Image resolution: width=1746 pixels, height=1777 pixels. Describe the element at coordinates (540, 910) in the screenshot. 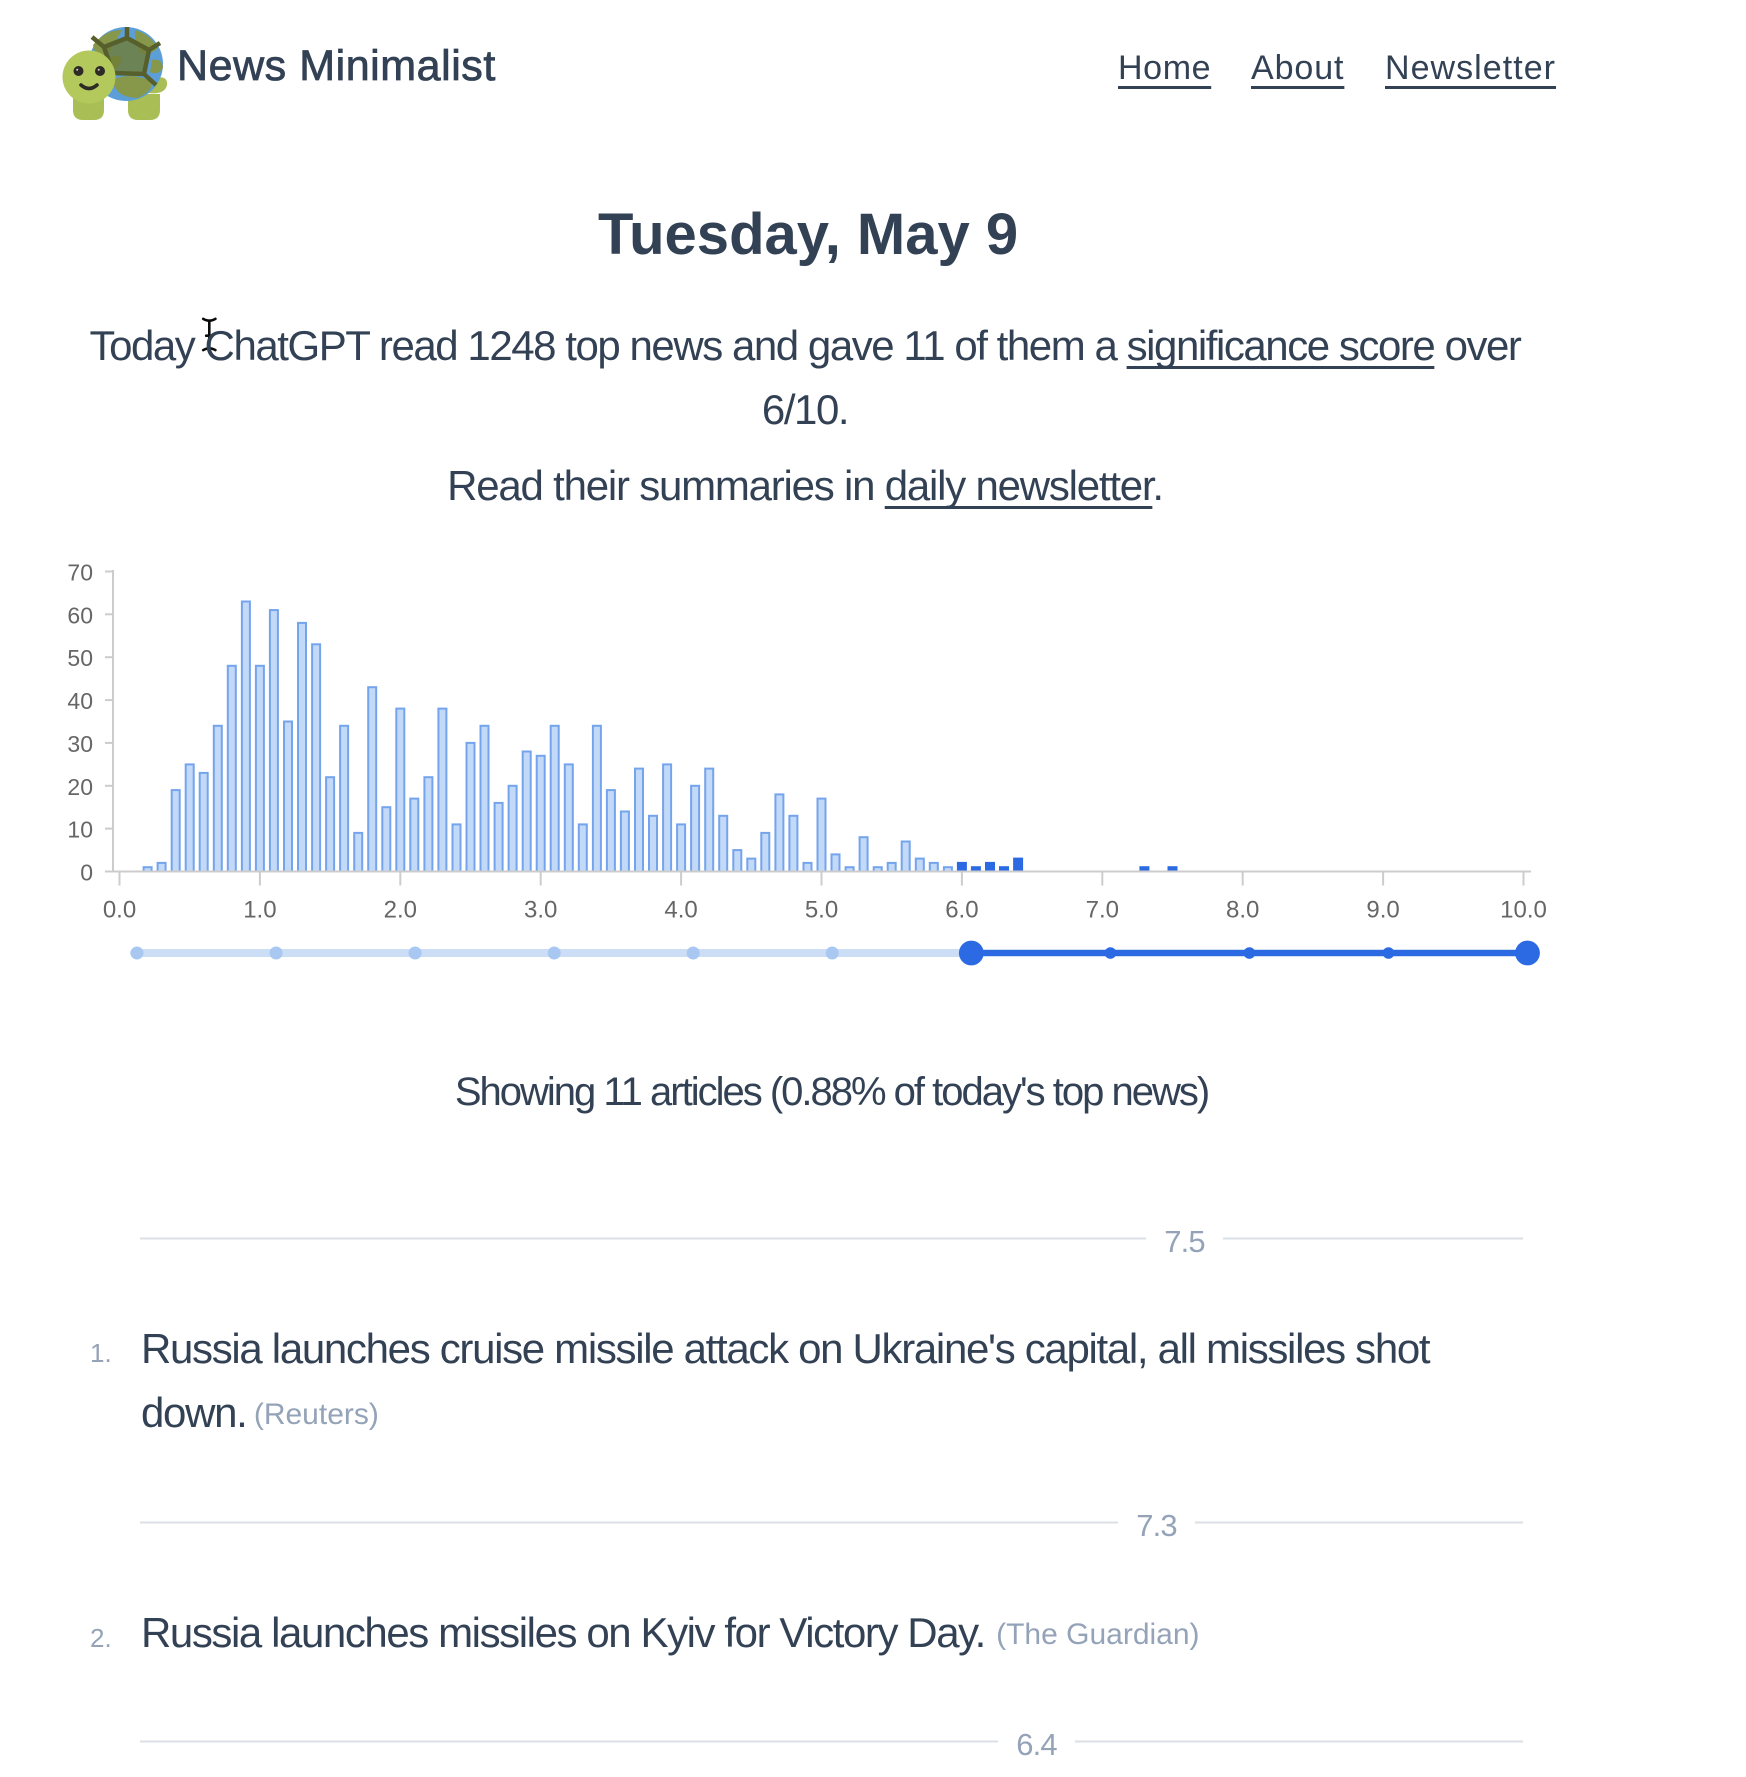

I see `svg-text: 3.0` at that location.